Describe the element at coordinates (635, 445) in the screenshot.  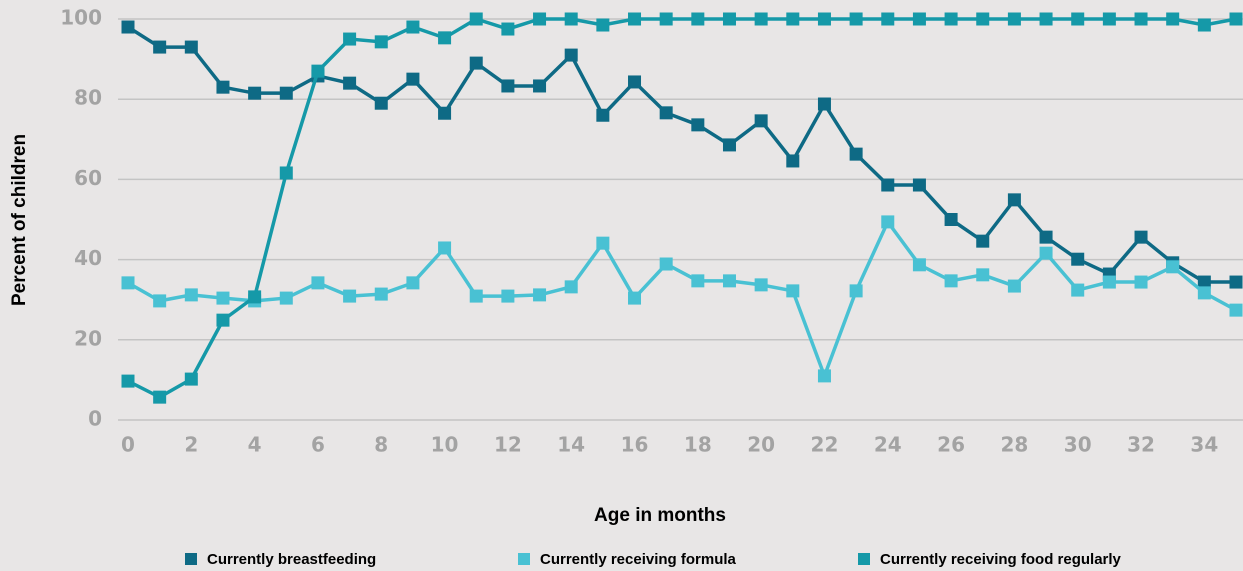
I see `x-tick-label: 16` at that location.